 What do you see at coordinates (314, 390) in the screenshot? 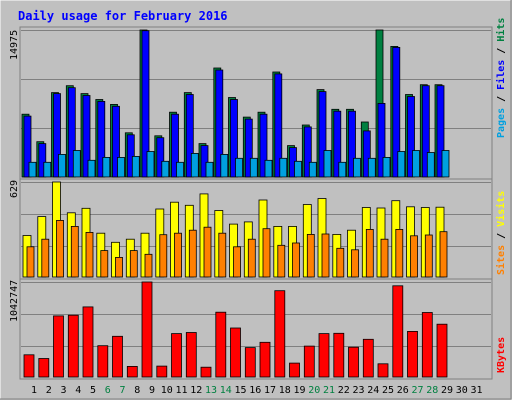
I see `day-label: 20` at bounding box center [314, 390].